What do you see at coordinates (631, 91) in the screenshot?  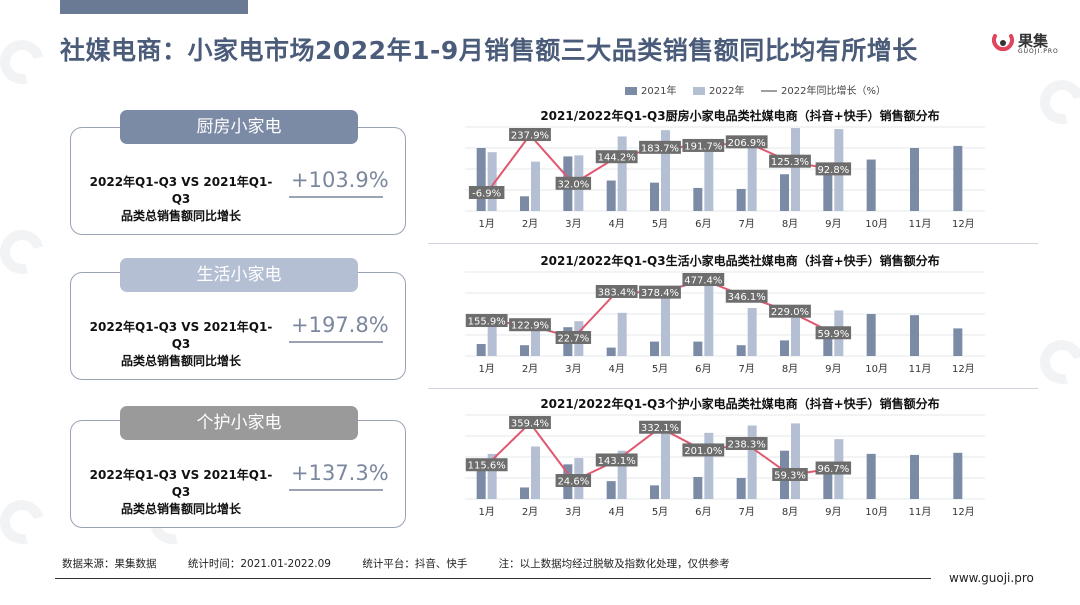 I see `legend-swatch-2021` at bounding box center [631, 91].